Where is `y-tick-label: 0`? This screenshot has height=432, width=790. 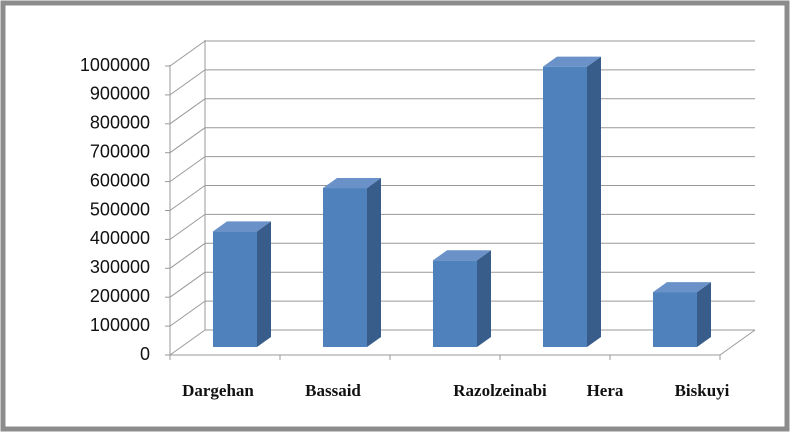
y-tick-label: 0 is located at coordinates (145, 354).